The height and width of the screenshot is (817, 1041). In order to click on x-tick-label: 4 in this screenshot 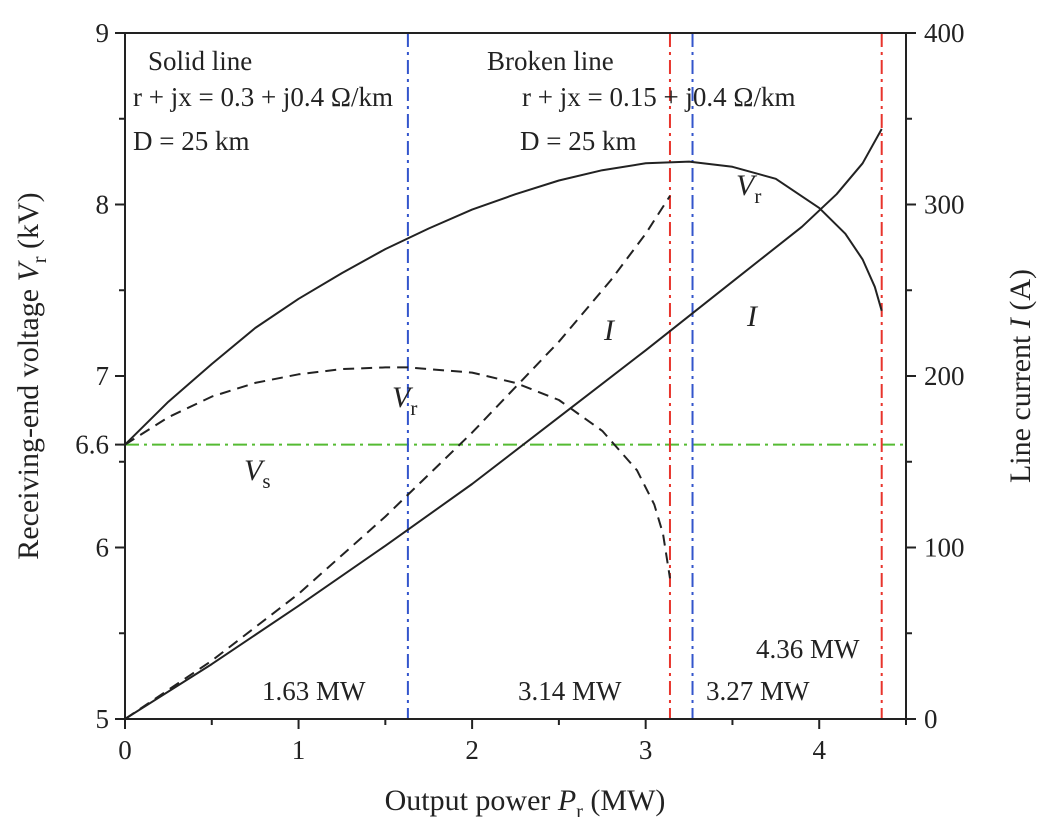, I will do `click(819, 750)`.